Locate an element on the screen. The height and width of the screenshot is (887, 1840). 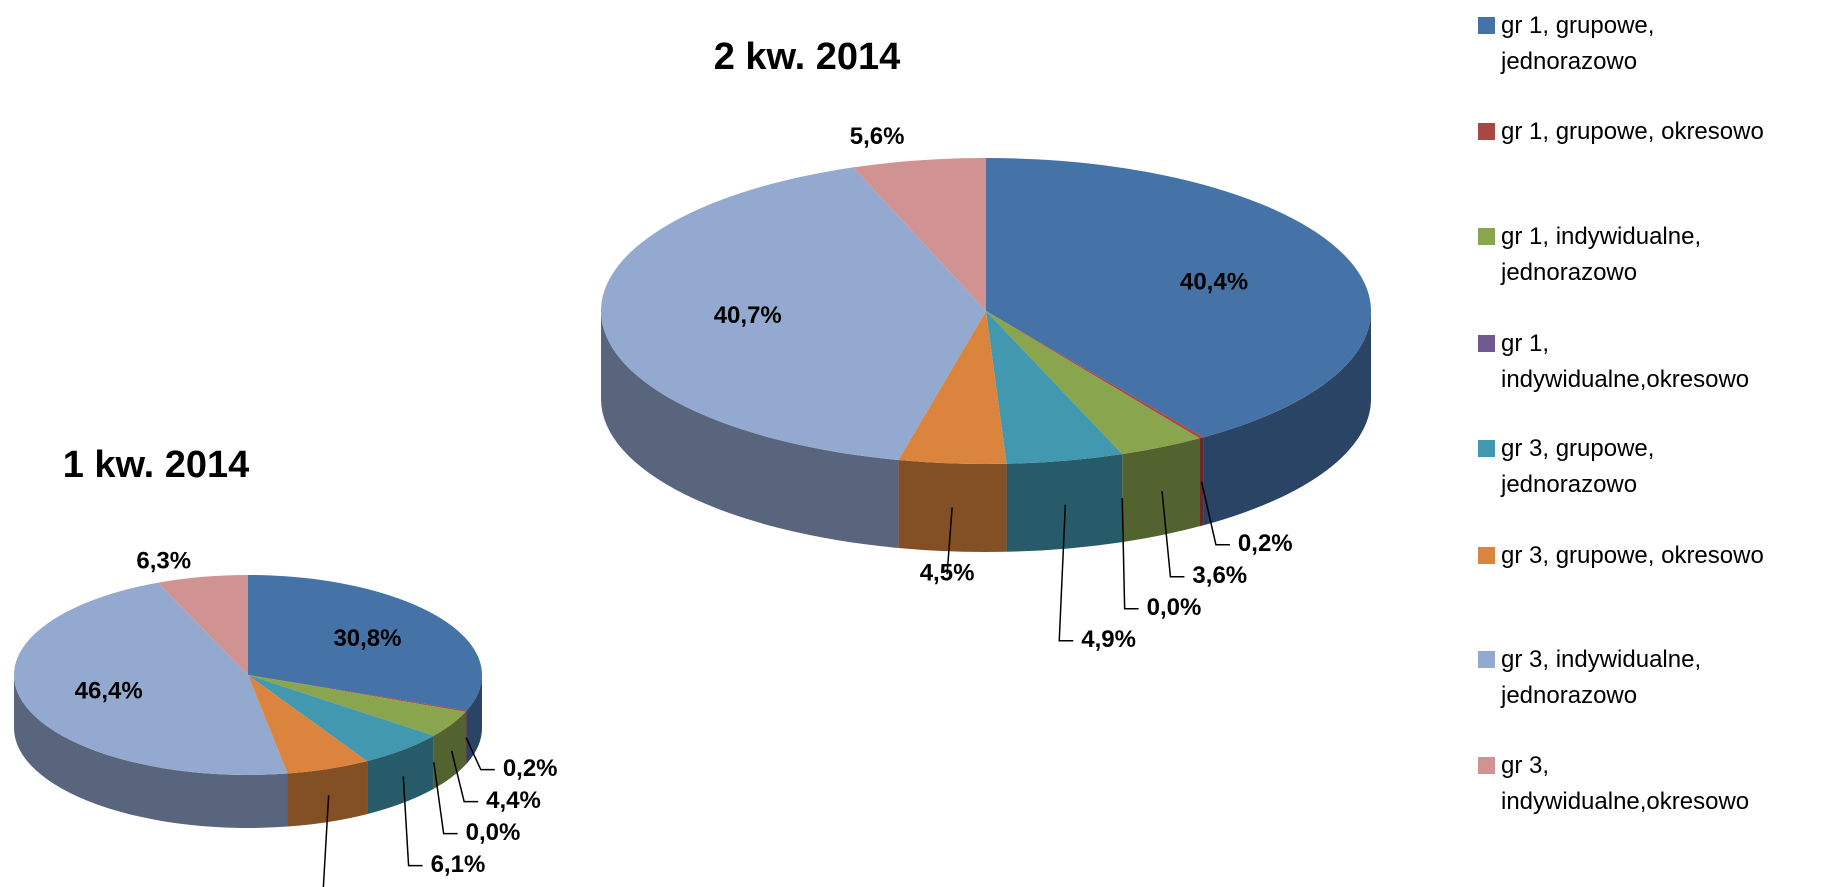
data-label: 4,4% is located at coordinates (513, 800).